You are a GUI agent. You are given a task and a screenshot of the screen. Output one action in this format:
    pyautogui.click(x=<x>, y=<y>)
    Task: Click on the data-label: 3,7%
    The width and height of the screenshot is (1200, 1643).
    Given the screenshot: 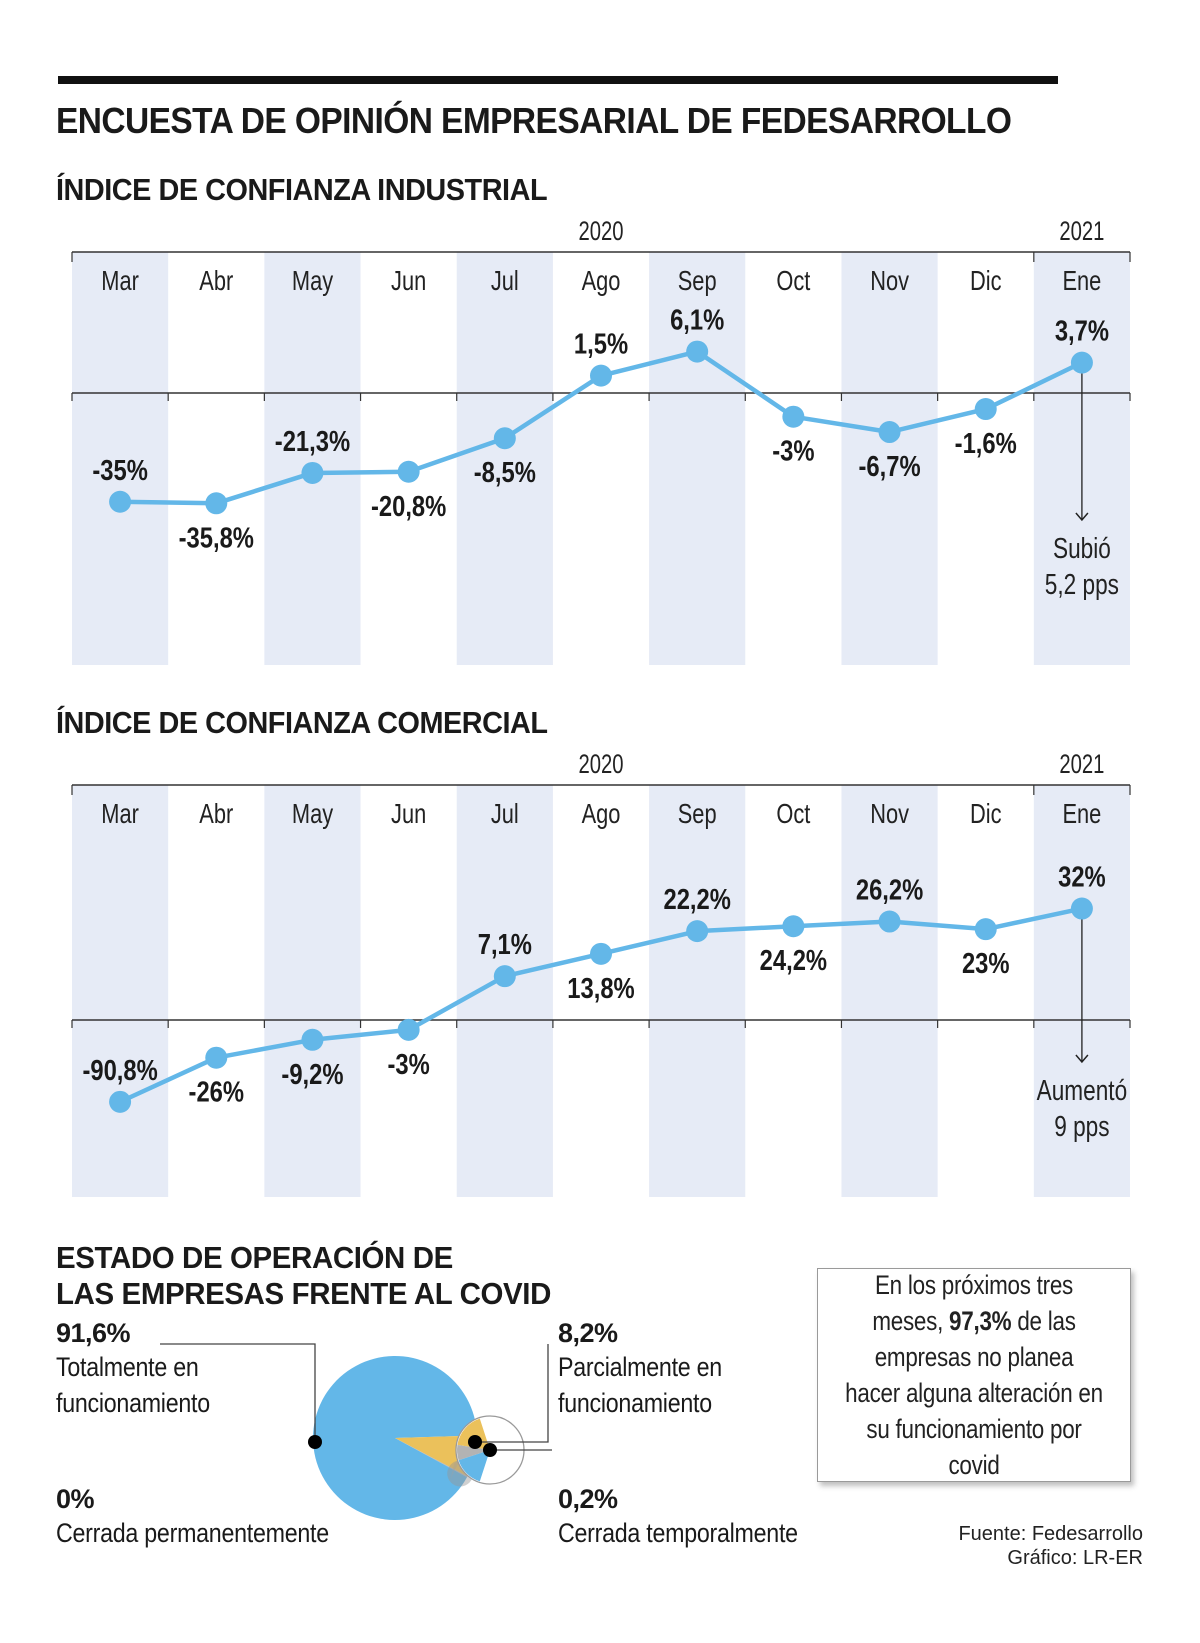 What is the action you would take?
    pyautogui.click(x=1082, y=330)
    